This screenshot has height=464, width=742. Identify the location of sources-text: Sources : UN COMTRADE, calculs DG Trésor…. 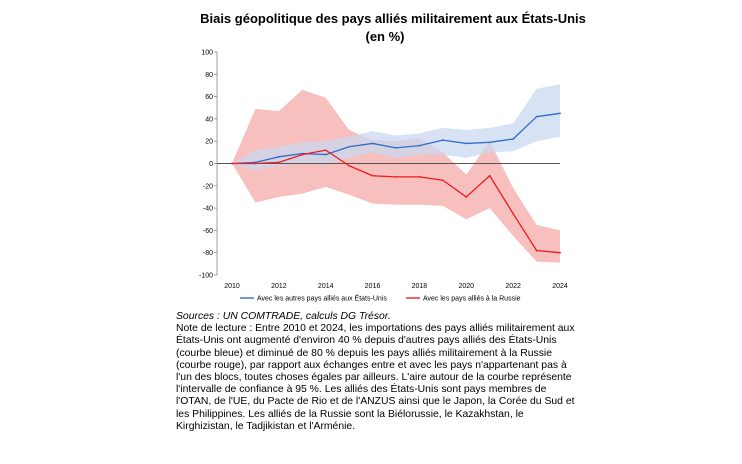
(283, 316).